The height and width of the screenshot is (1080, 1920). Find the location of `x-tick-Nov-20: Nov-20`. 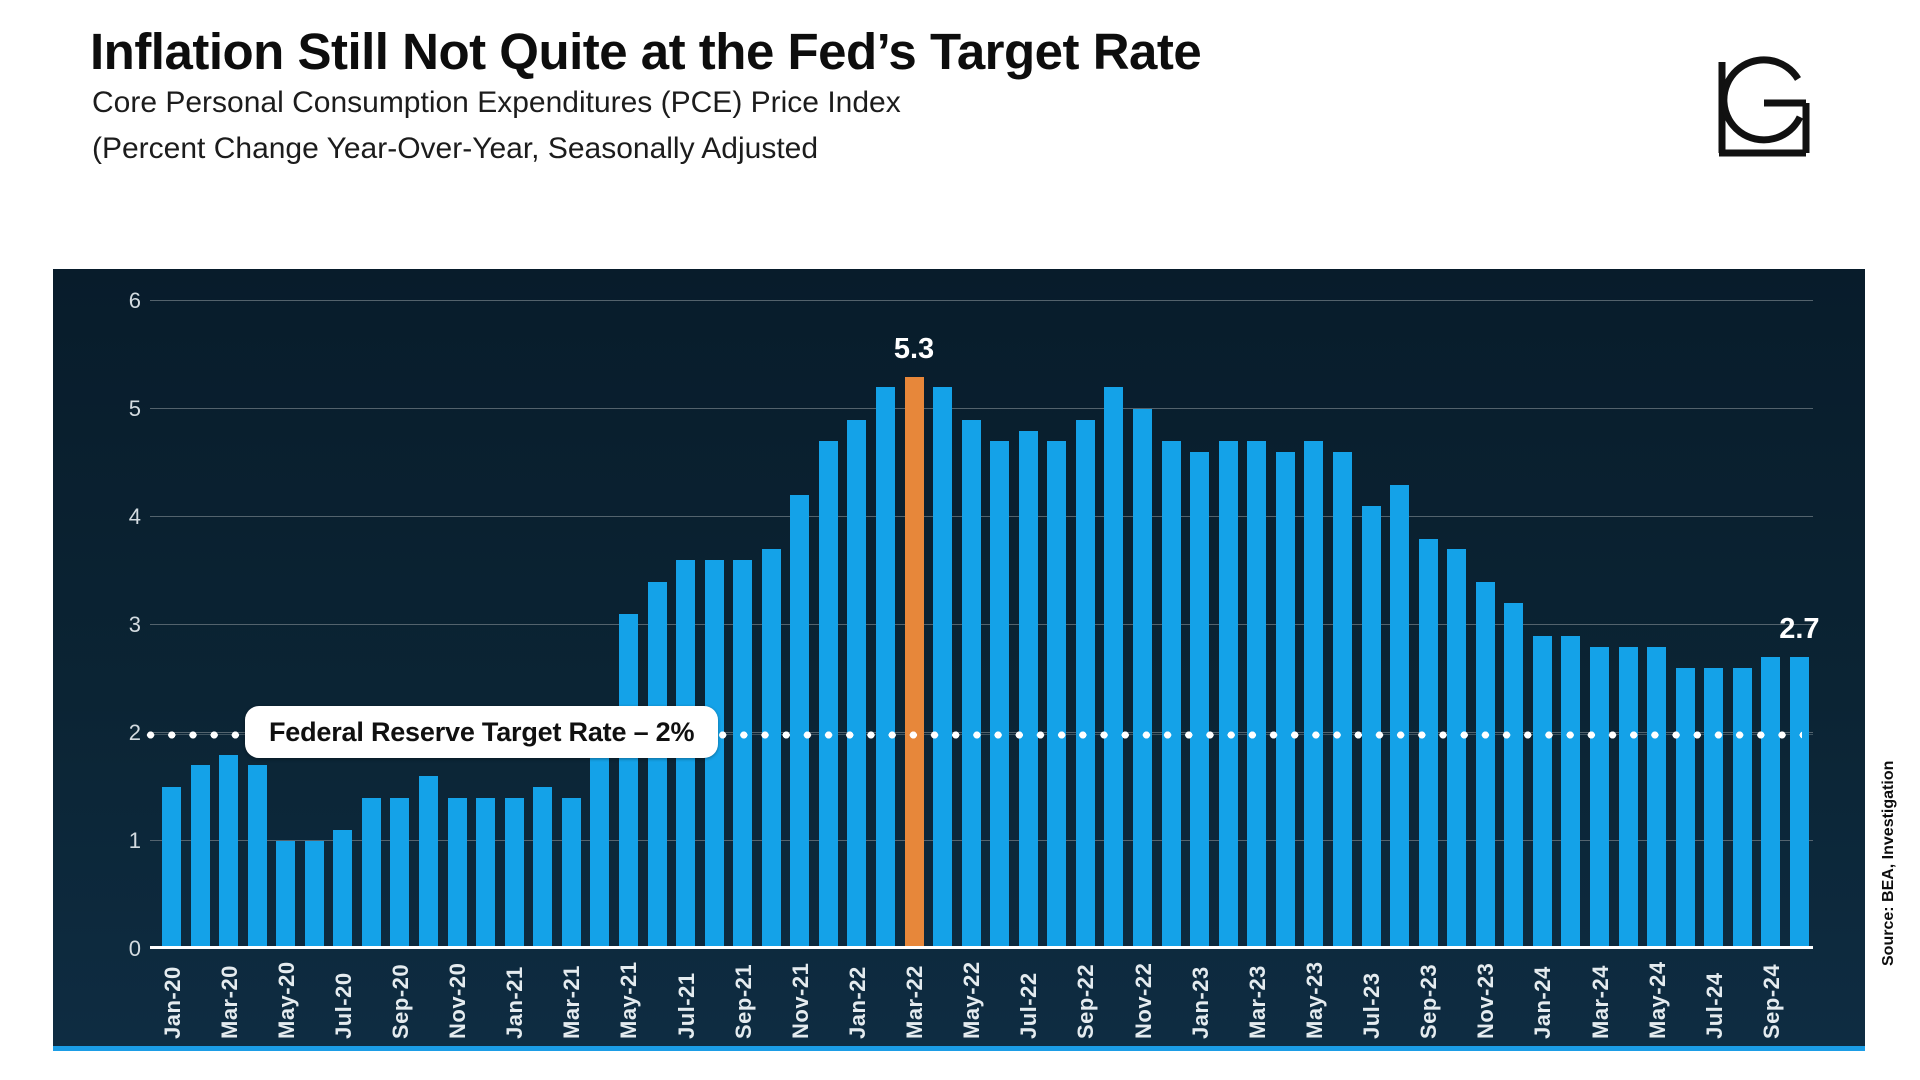

x-tick-Nov-20: Nov-20 is located at coordinates (458, 1000).